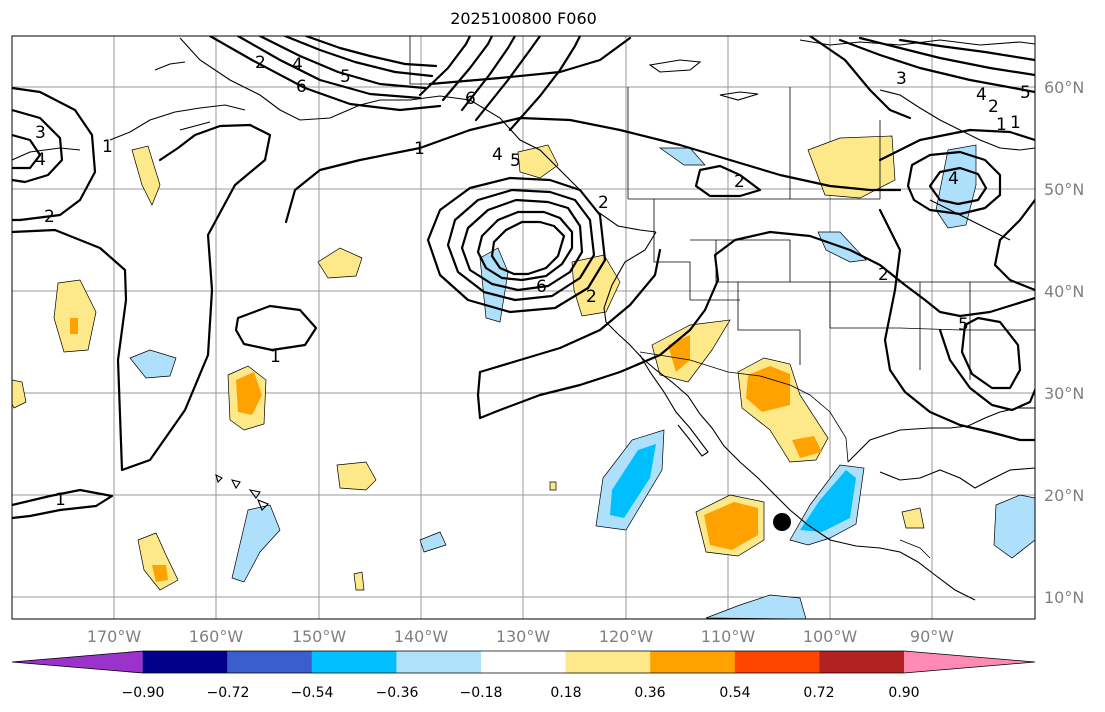 This screenshot has width=1105, height=712. Describe the element at coordinates (216, 636) in the screenshot. I see `lon-label: 160°W` at that location.